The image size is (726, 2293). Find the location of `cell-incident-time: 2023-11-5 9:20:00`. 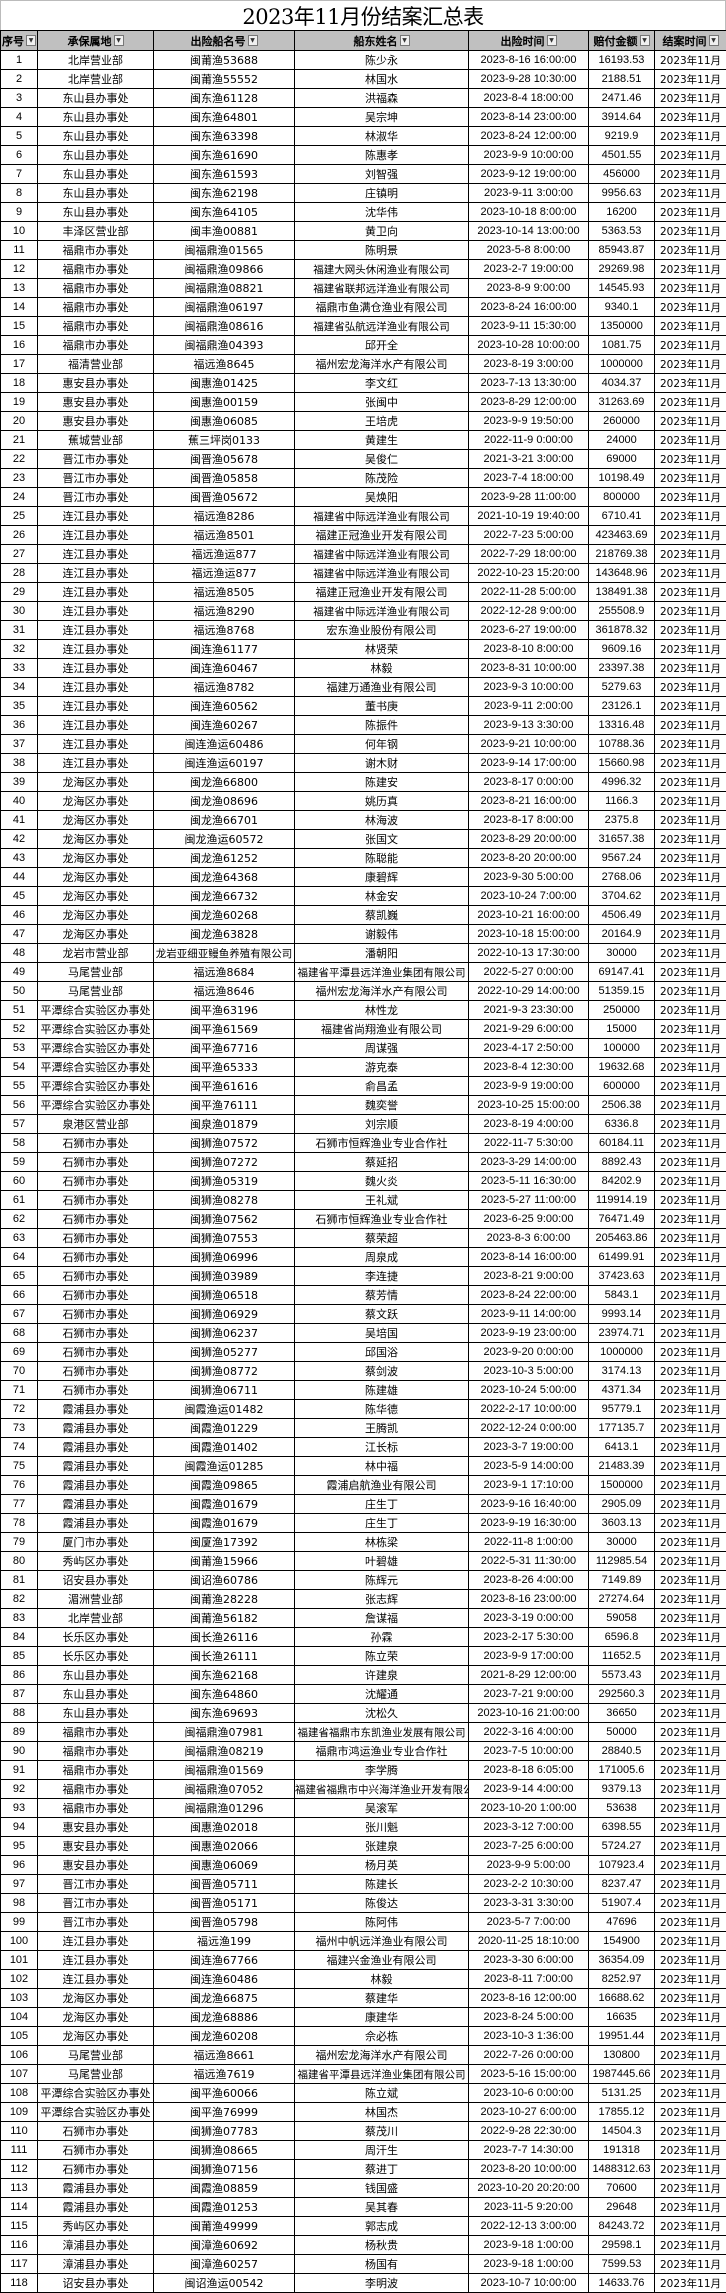

cell-incident-time: 2023-11-5 9:20:00 is located at coordinates (529, 2207).